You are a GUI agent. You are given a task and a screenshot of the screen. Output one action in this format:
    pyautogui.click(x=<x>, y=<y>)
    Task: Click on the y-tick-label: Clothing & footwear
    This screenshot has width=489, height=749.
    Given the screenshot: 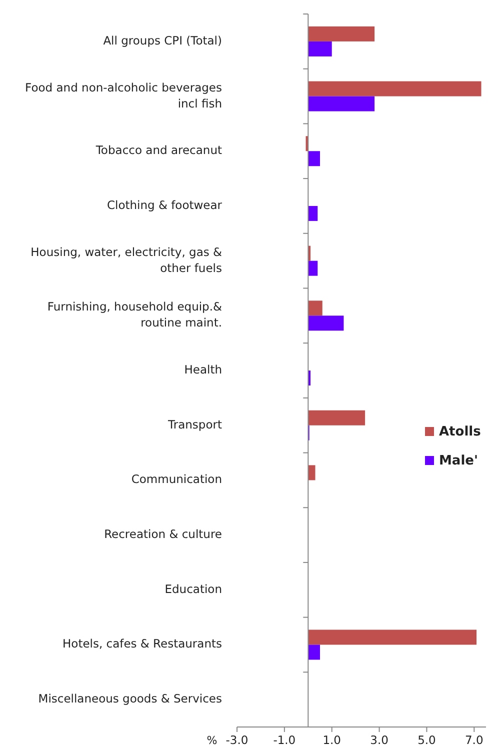 What is the action you would take?
    pyautogui.click(x=164, y=205)
    